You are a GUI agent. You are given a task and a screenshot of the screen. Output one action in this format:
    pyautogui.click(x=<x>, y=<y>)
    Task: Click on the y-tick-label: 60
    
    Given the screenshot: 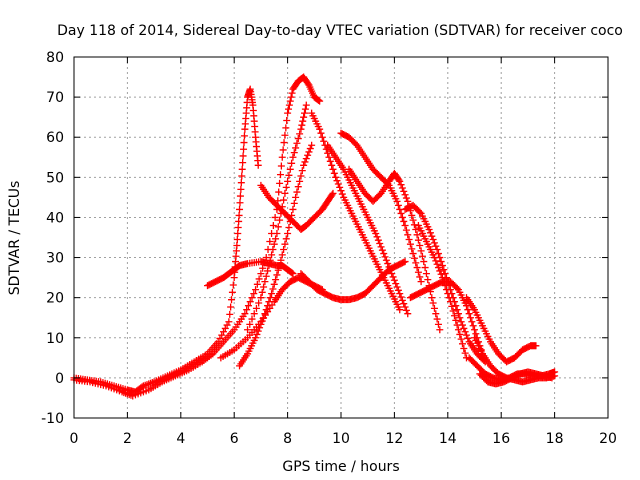 What is the action you would take?
    pyautogui.click(x=55, y=138)
    